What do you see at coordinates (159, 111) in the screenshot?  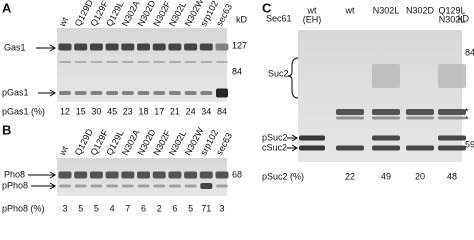 I see `quant-value: 17` at bounding box center [159, 111].